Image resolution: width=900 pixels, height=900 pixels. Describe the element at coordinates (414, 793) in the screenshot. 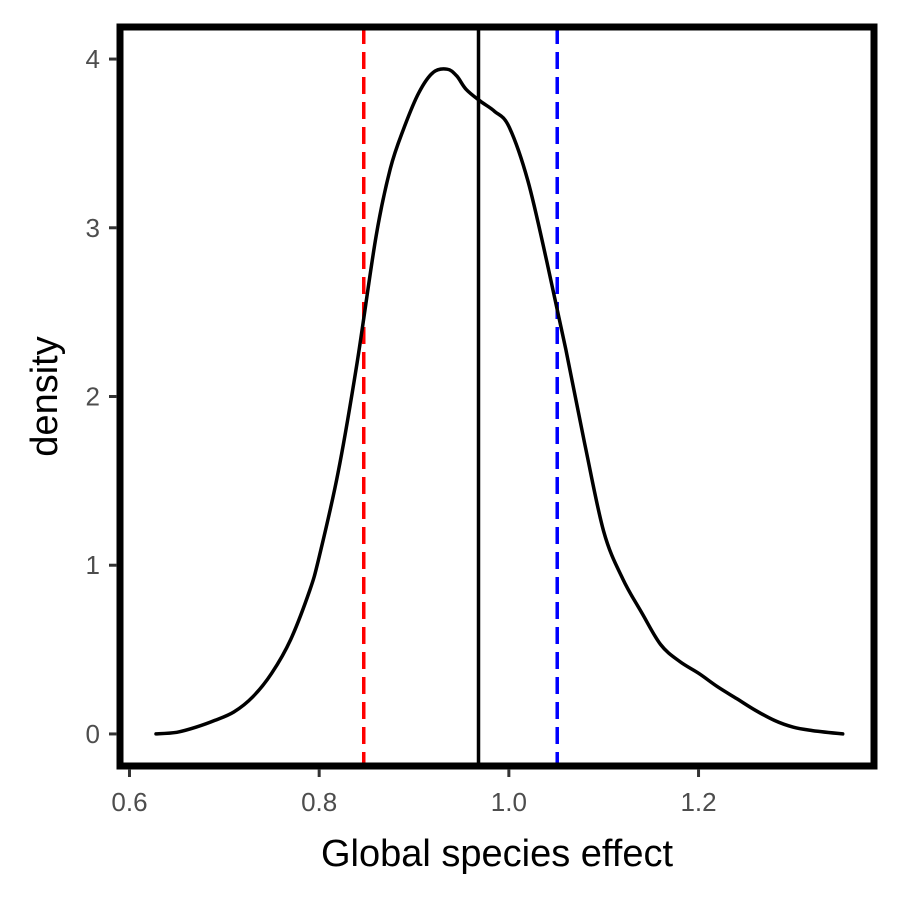

I see `x-axis: 0.6 0.8 1.0 1.2` at that location.